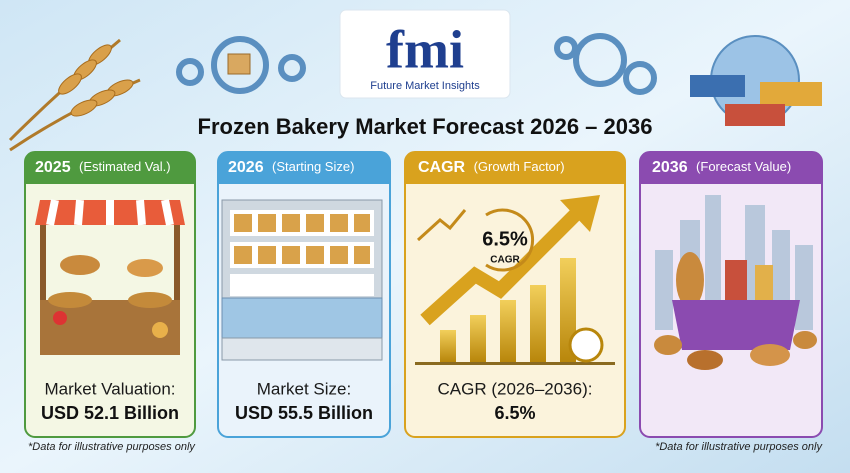 The height and width of the screenshot is (473, 850). I want to click on card-heading: 2026 (Starting Size), so click(291, 167).